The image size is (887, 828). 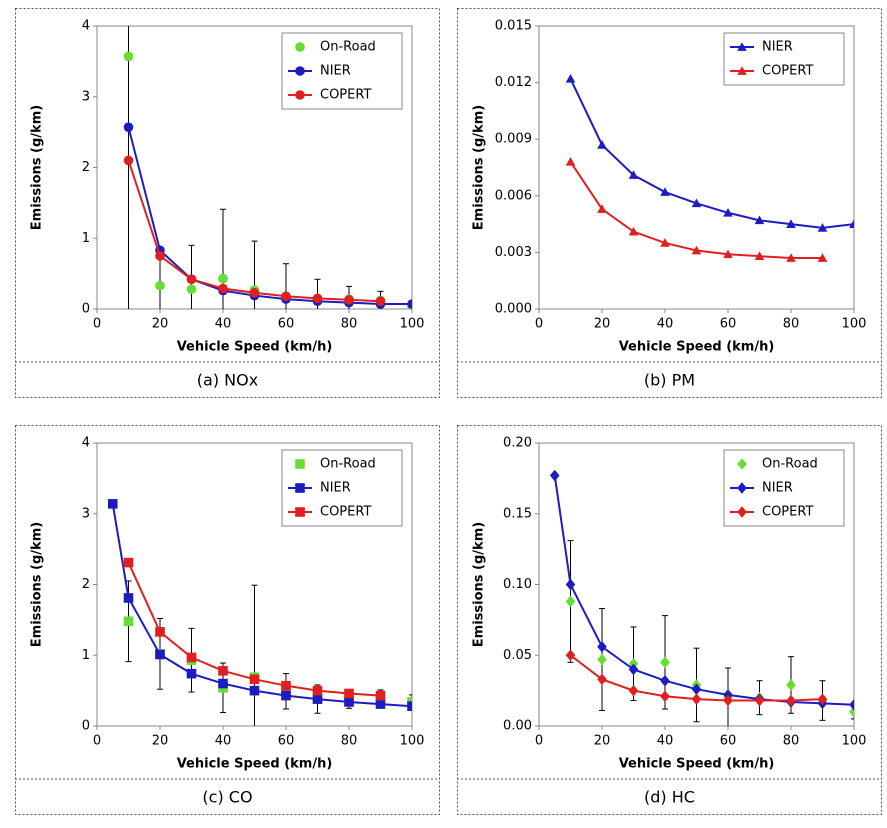 I want to click on caption: (b) PM, so click(x=669, y=380).